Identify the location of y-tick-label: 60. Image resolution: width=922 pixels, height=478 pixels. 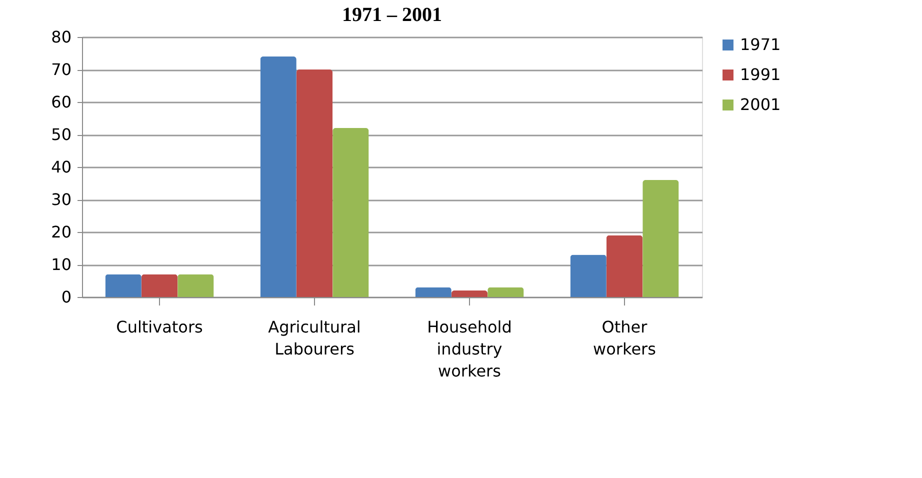
(61, 102).